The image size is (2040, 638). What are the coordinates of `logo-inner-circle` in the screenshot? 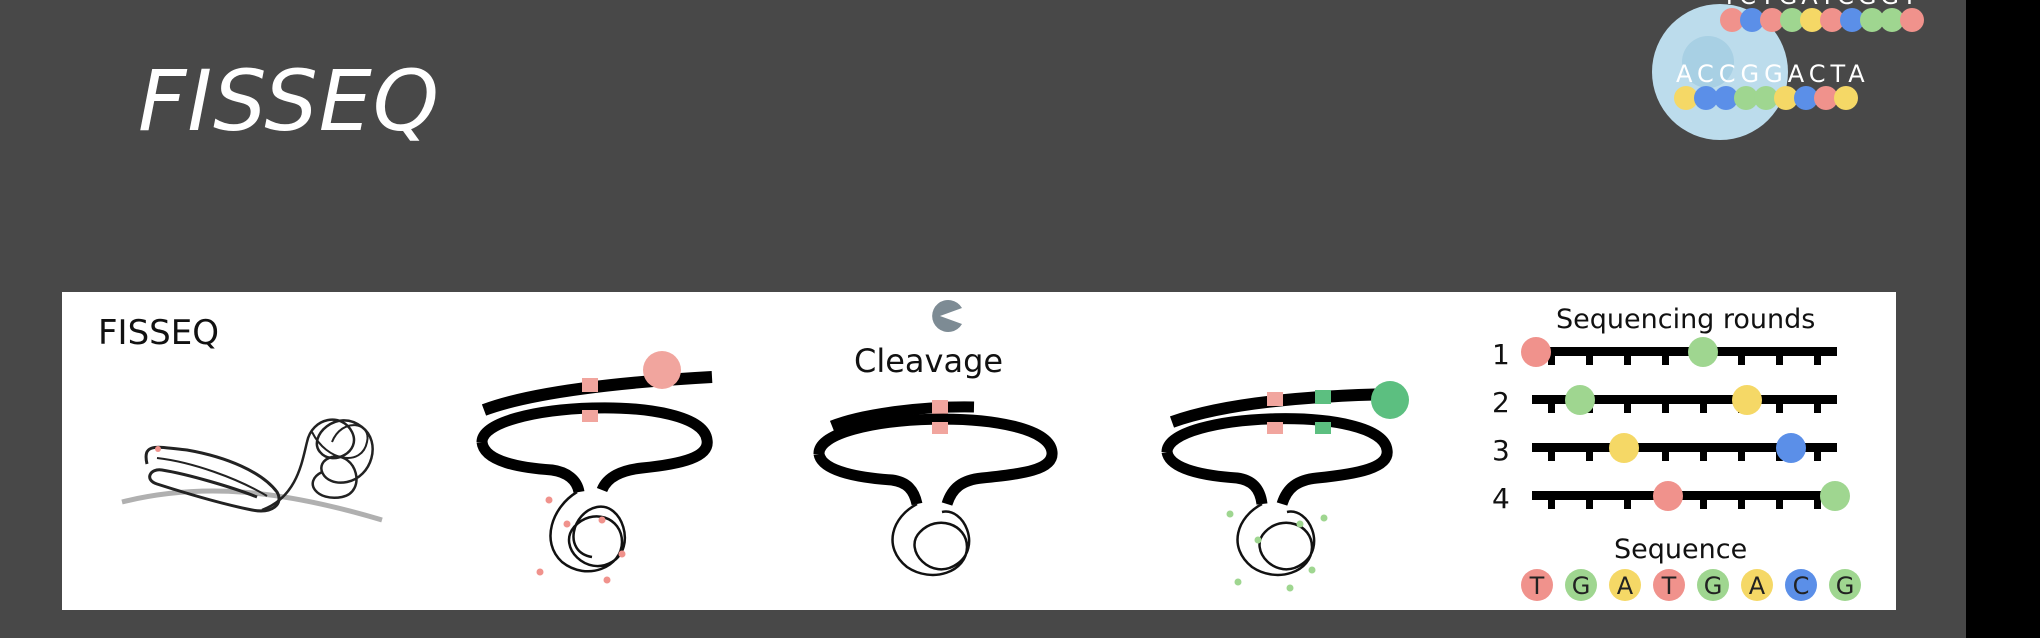 It's located at (1708, 62).